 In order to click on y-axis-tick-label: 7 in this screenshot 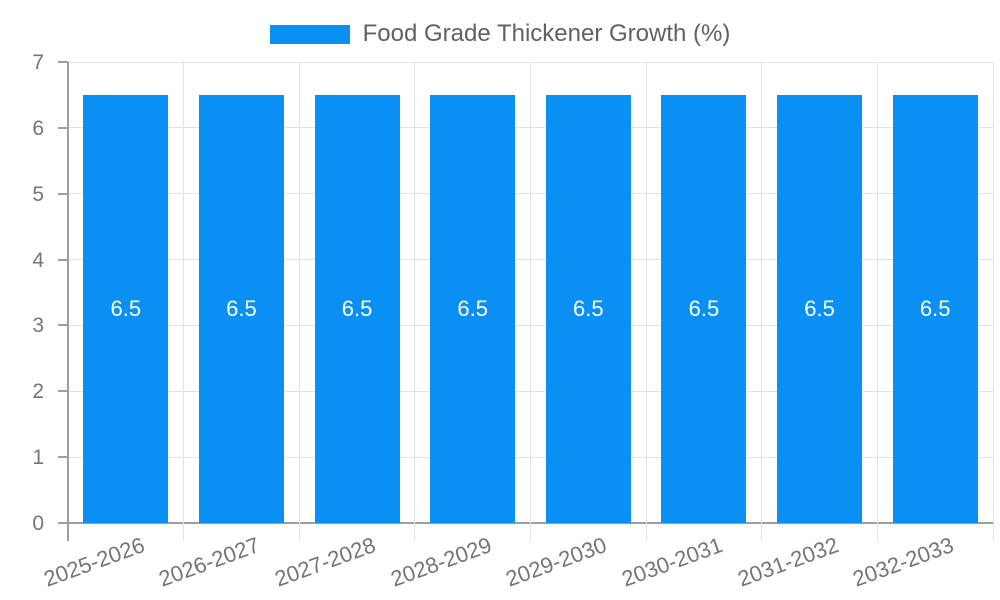, I will do `click(38, 62)`.